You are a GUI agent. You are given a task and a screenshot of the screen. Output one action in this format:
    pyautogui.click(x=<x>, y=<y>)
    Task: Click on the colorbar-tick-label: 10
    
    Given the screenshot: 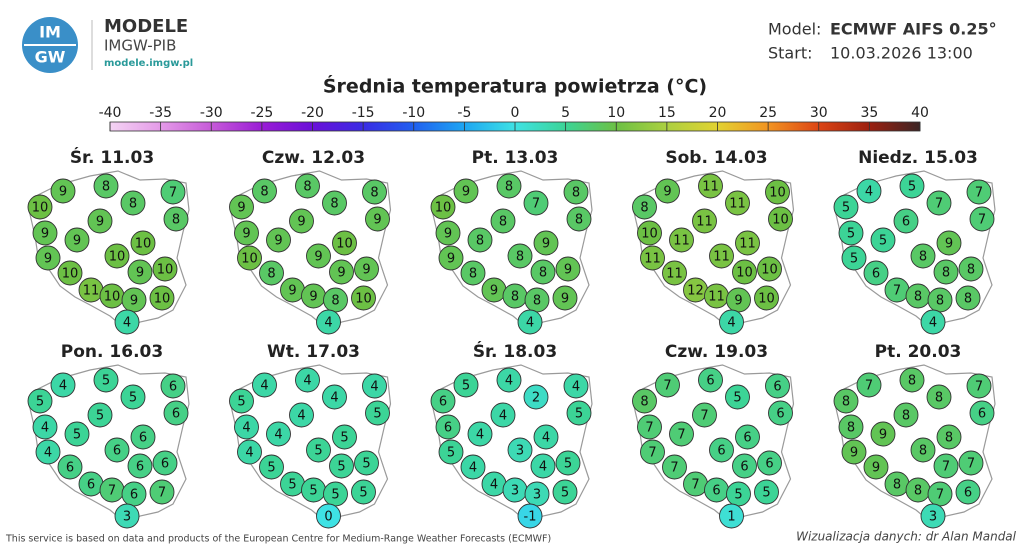 What is the action you would take?
    pyautogui.click(x=616, y=113)
    